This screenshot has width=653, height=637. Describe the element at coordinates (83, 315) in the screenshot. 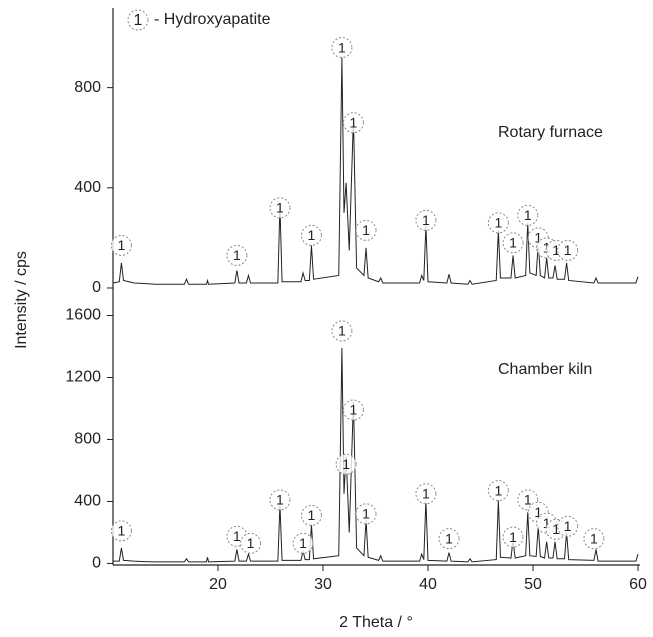

I see `y-tick-label: 1600` at that location.